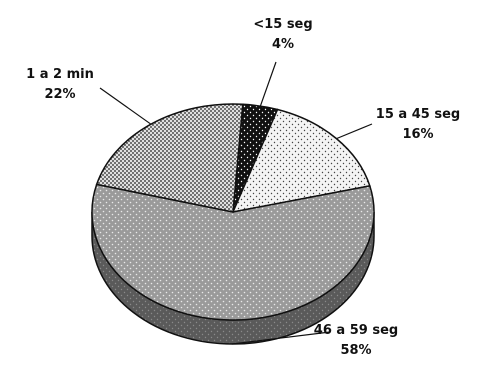  What do you see at coordinates (301, 161) in the screenshot?
I see `pie-slice-15-a-45-seg` at bounding box center [301, 161].